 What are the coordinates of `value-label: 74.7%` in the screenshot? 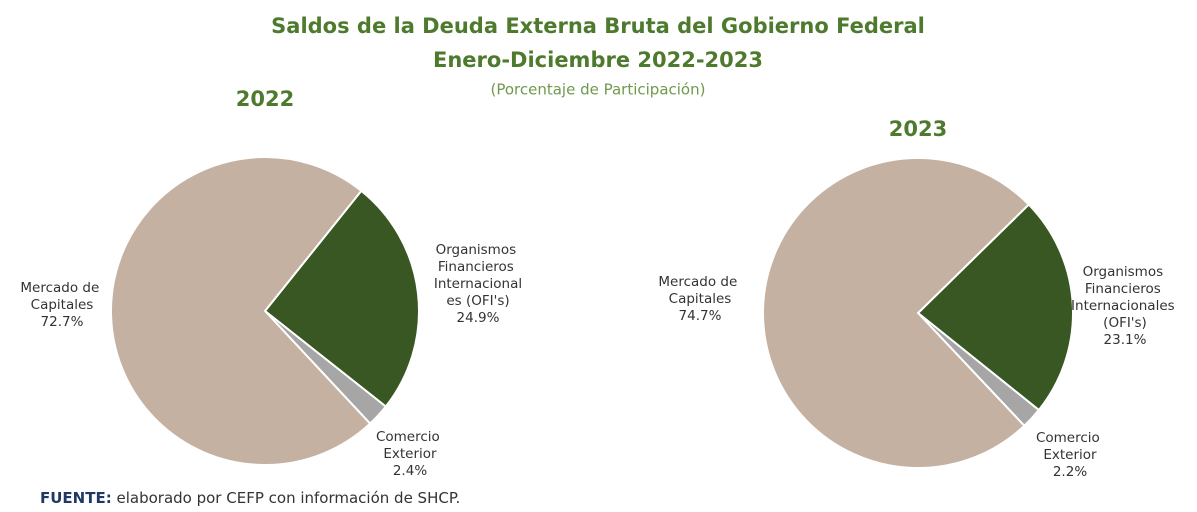 It's located at (700, 316).